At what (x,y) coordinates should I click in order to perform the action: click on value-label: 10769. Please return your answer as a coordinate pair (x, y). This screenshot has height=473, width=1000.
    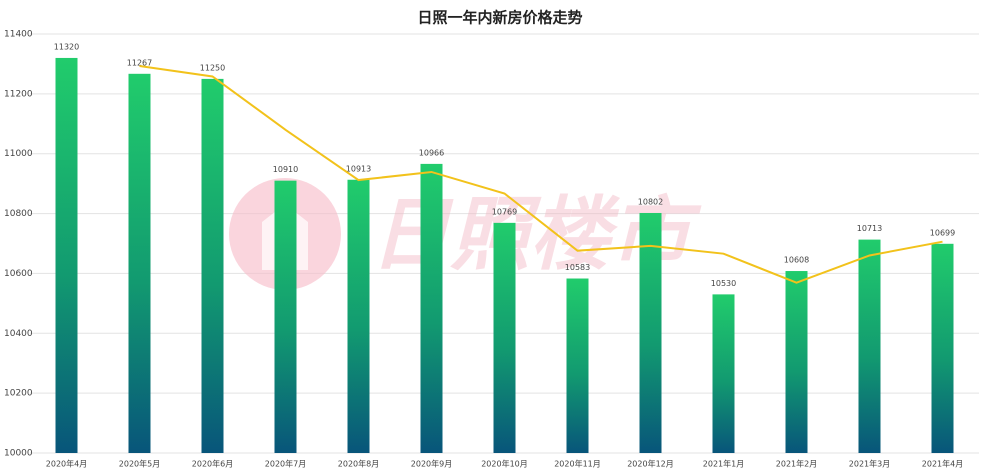
    Looking at the image, I should click on (504, 211).